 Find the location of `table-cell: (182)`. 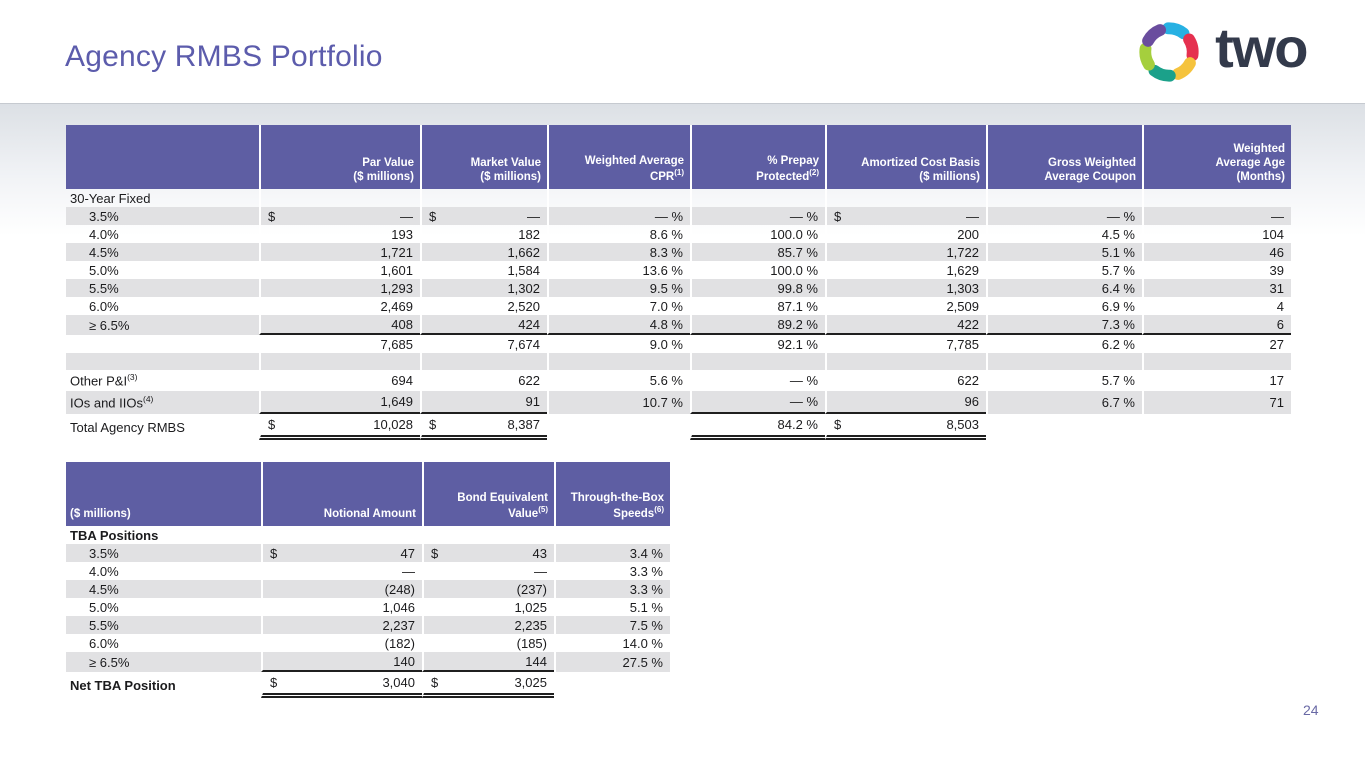

table-cell: (182) is located at coordinates (341, 643).